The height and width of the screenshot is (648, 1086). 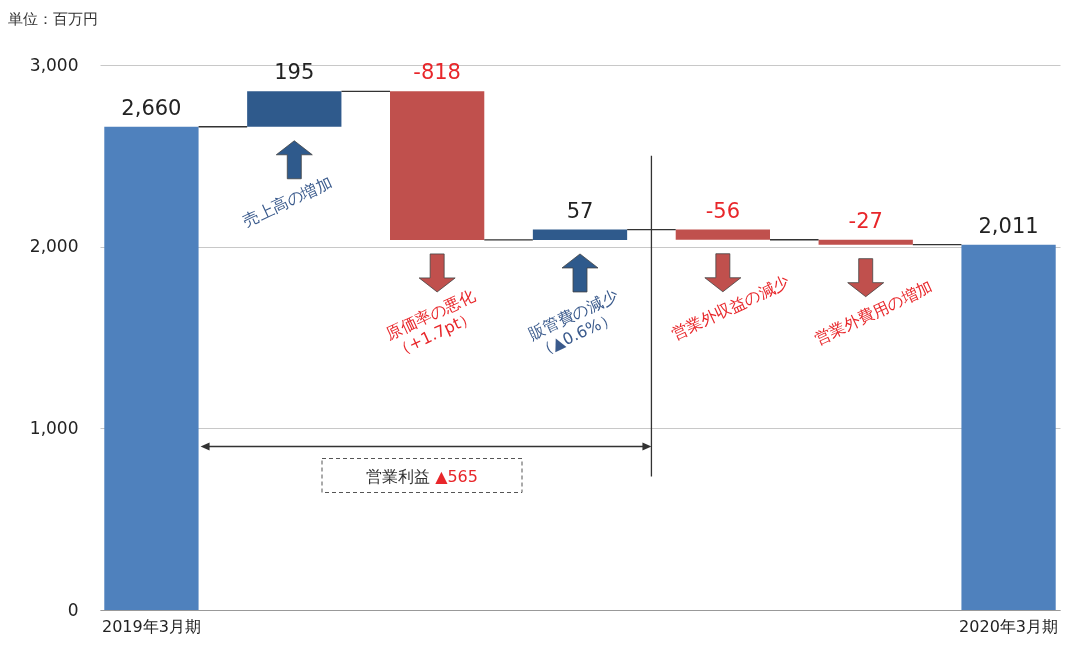 What do you see at coordinates (873, 312) in the screenshot?
I see `annotation: 営業外費用の増加` at bounding box center [873, 312].